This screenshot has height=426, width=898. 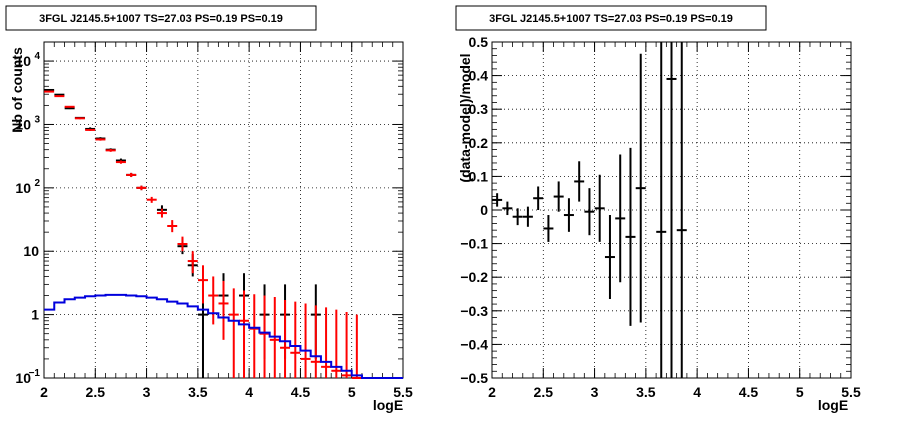 I want to click on counts-xtick-label: 3, so click(x=147, y=392).